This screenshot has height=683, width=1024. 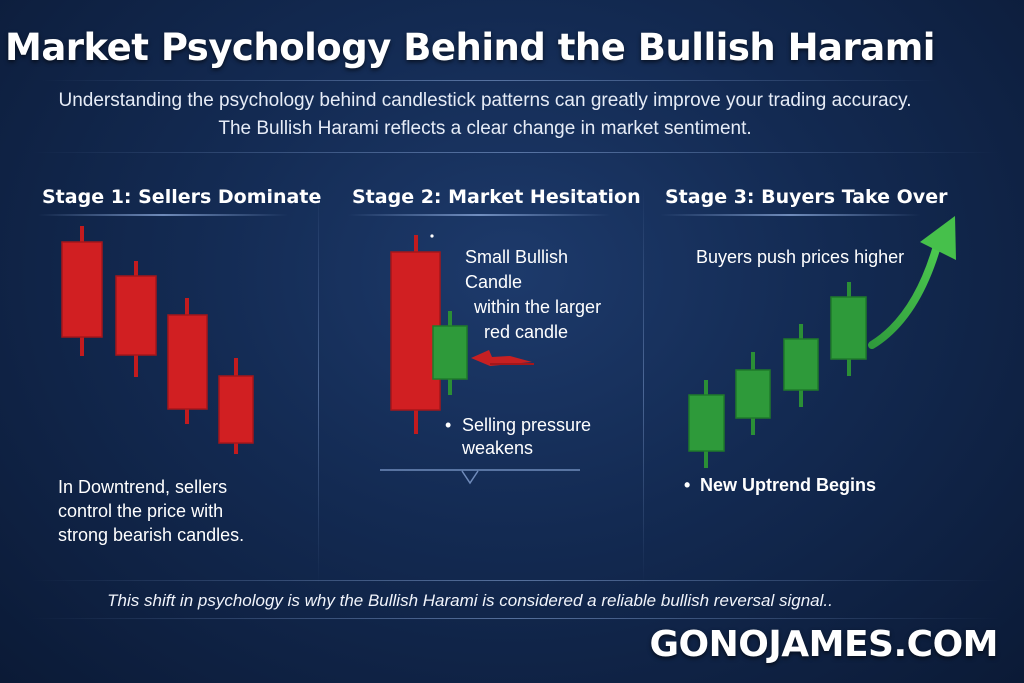 What do you see at coordinates (515, 618) in the screenshot?
I see `footer-divider-bottom` at bounding box center [515, 618].